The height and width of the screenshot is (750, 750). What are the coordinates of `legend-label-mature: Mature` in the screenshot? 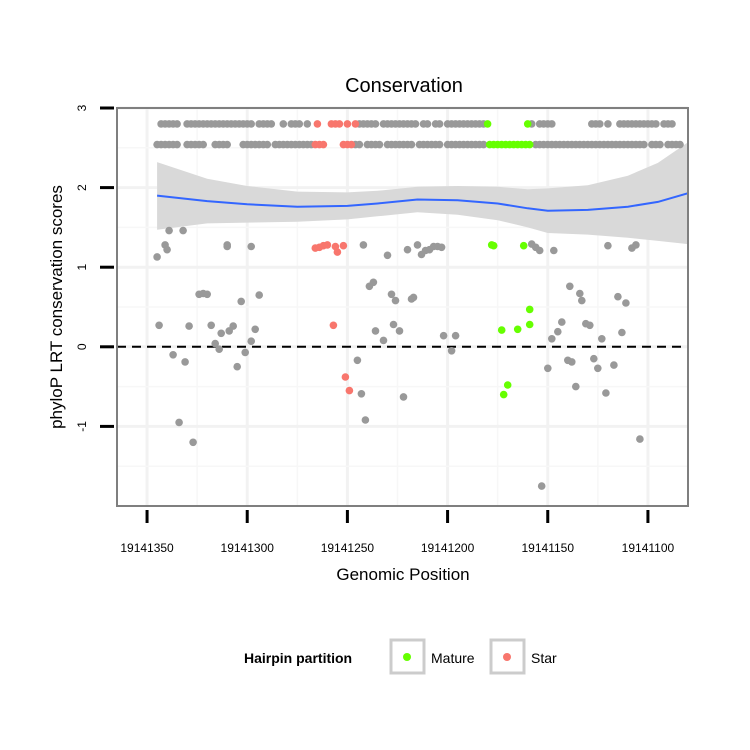 It's located at (453, 658).